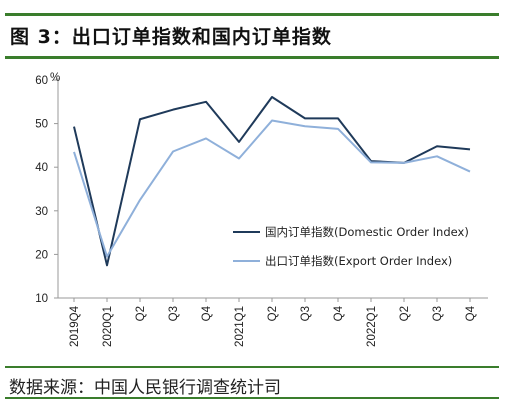 The width and height of the screenshot is (510, 420). I want to click on y-tick-label: 60, so click(41, 81).